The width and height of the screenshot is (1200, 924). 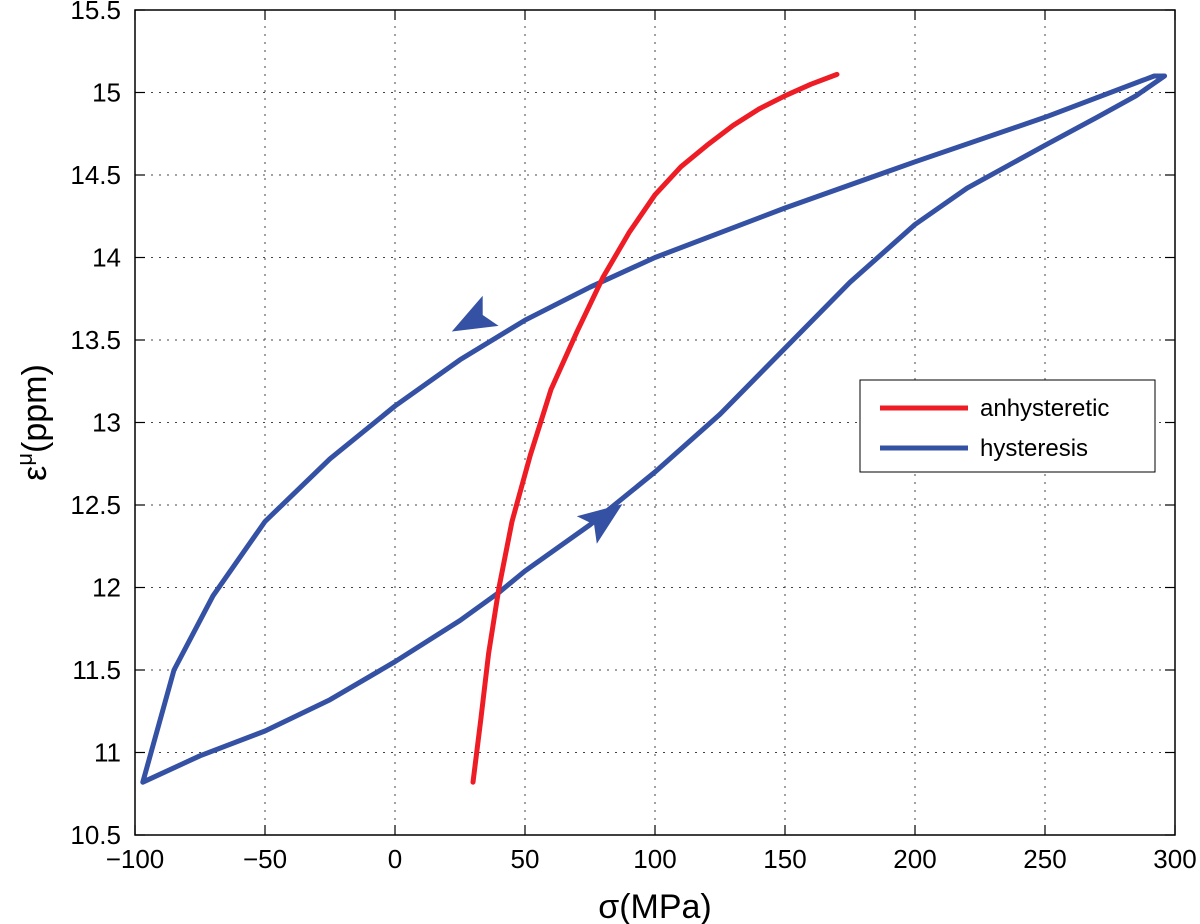 What do you see at coordinates (1044, 408) in the screenshot?
I see `legend-label-anhysteretic: anhysteretic` at bounding box center [1044, 408].